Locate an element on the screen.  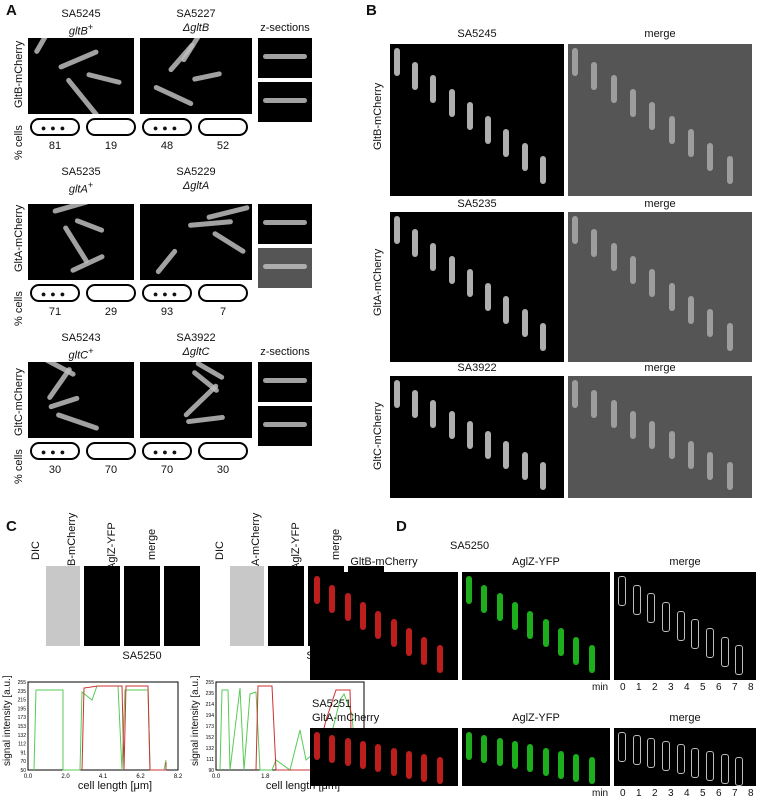
minute-label: 7 is located at coordinates (735, 793).